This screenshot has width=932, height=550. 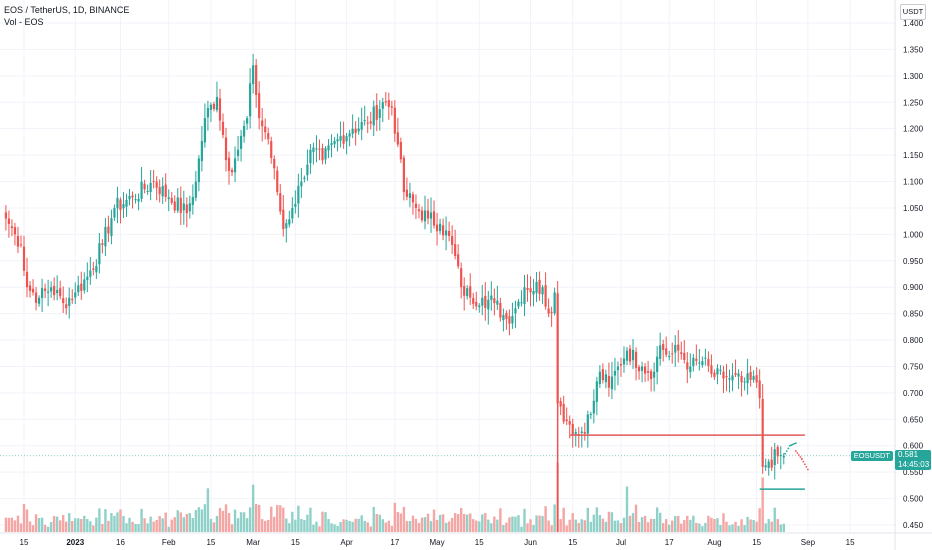 I want to click on last-price-label: EOSUSDT 0.581 14:45:03, so click(x=890, y=459).